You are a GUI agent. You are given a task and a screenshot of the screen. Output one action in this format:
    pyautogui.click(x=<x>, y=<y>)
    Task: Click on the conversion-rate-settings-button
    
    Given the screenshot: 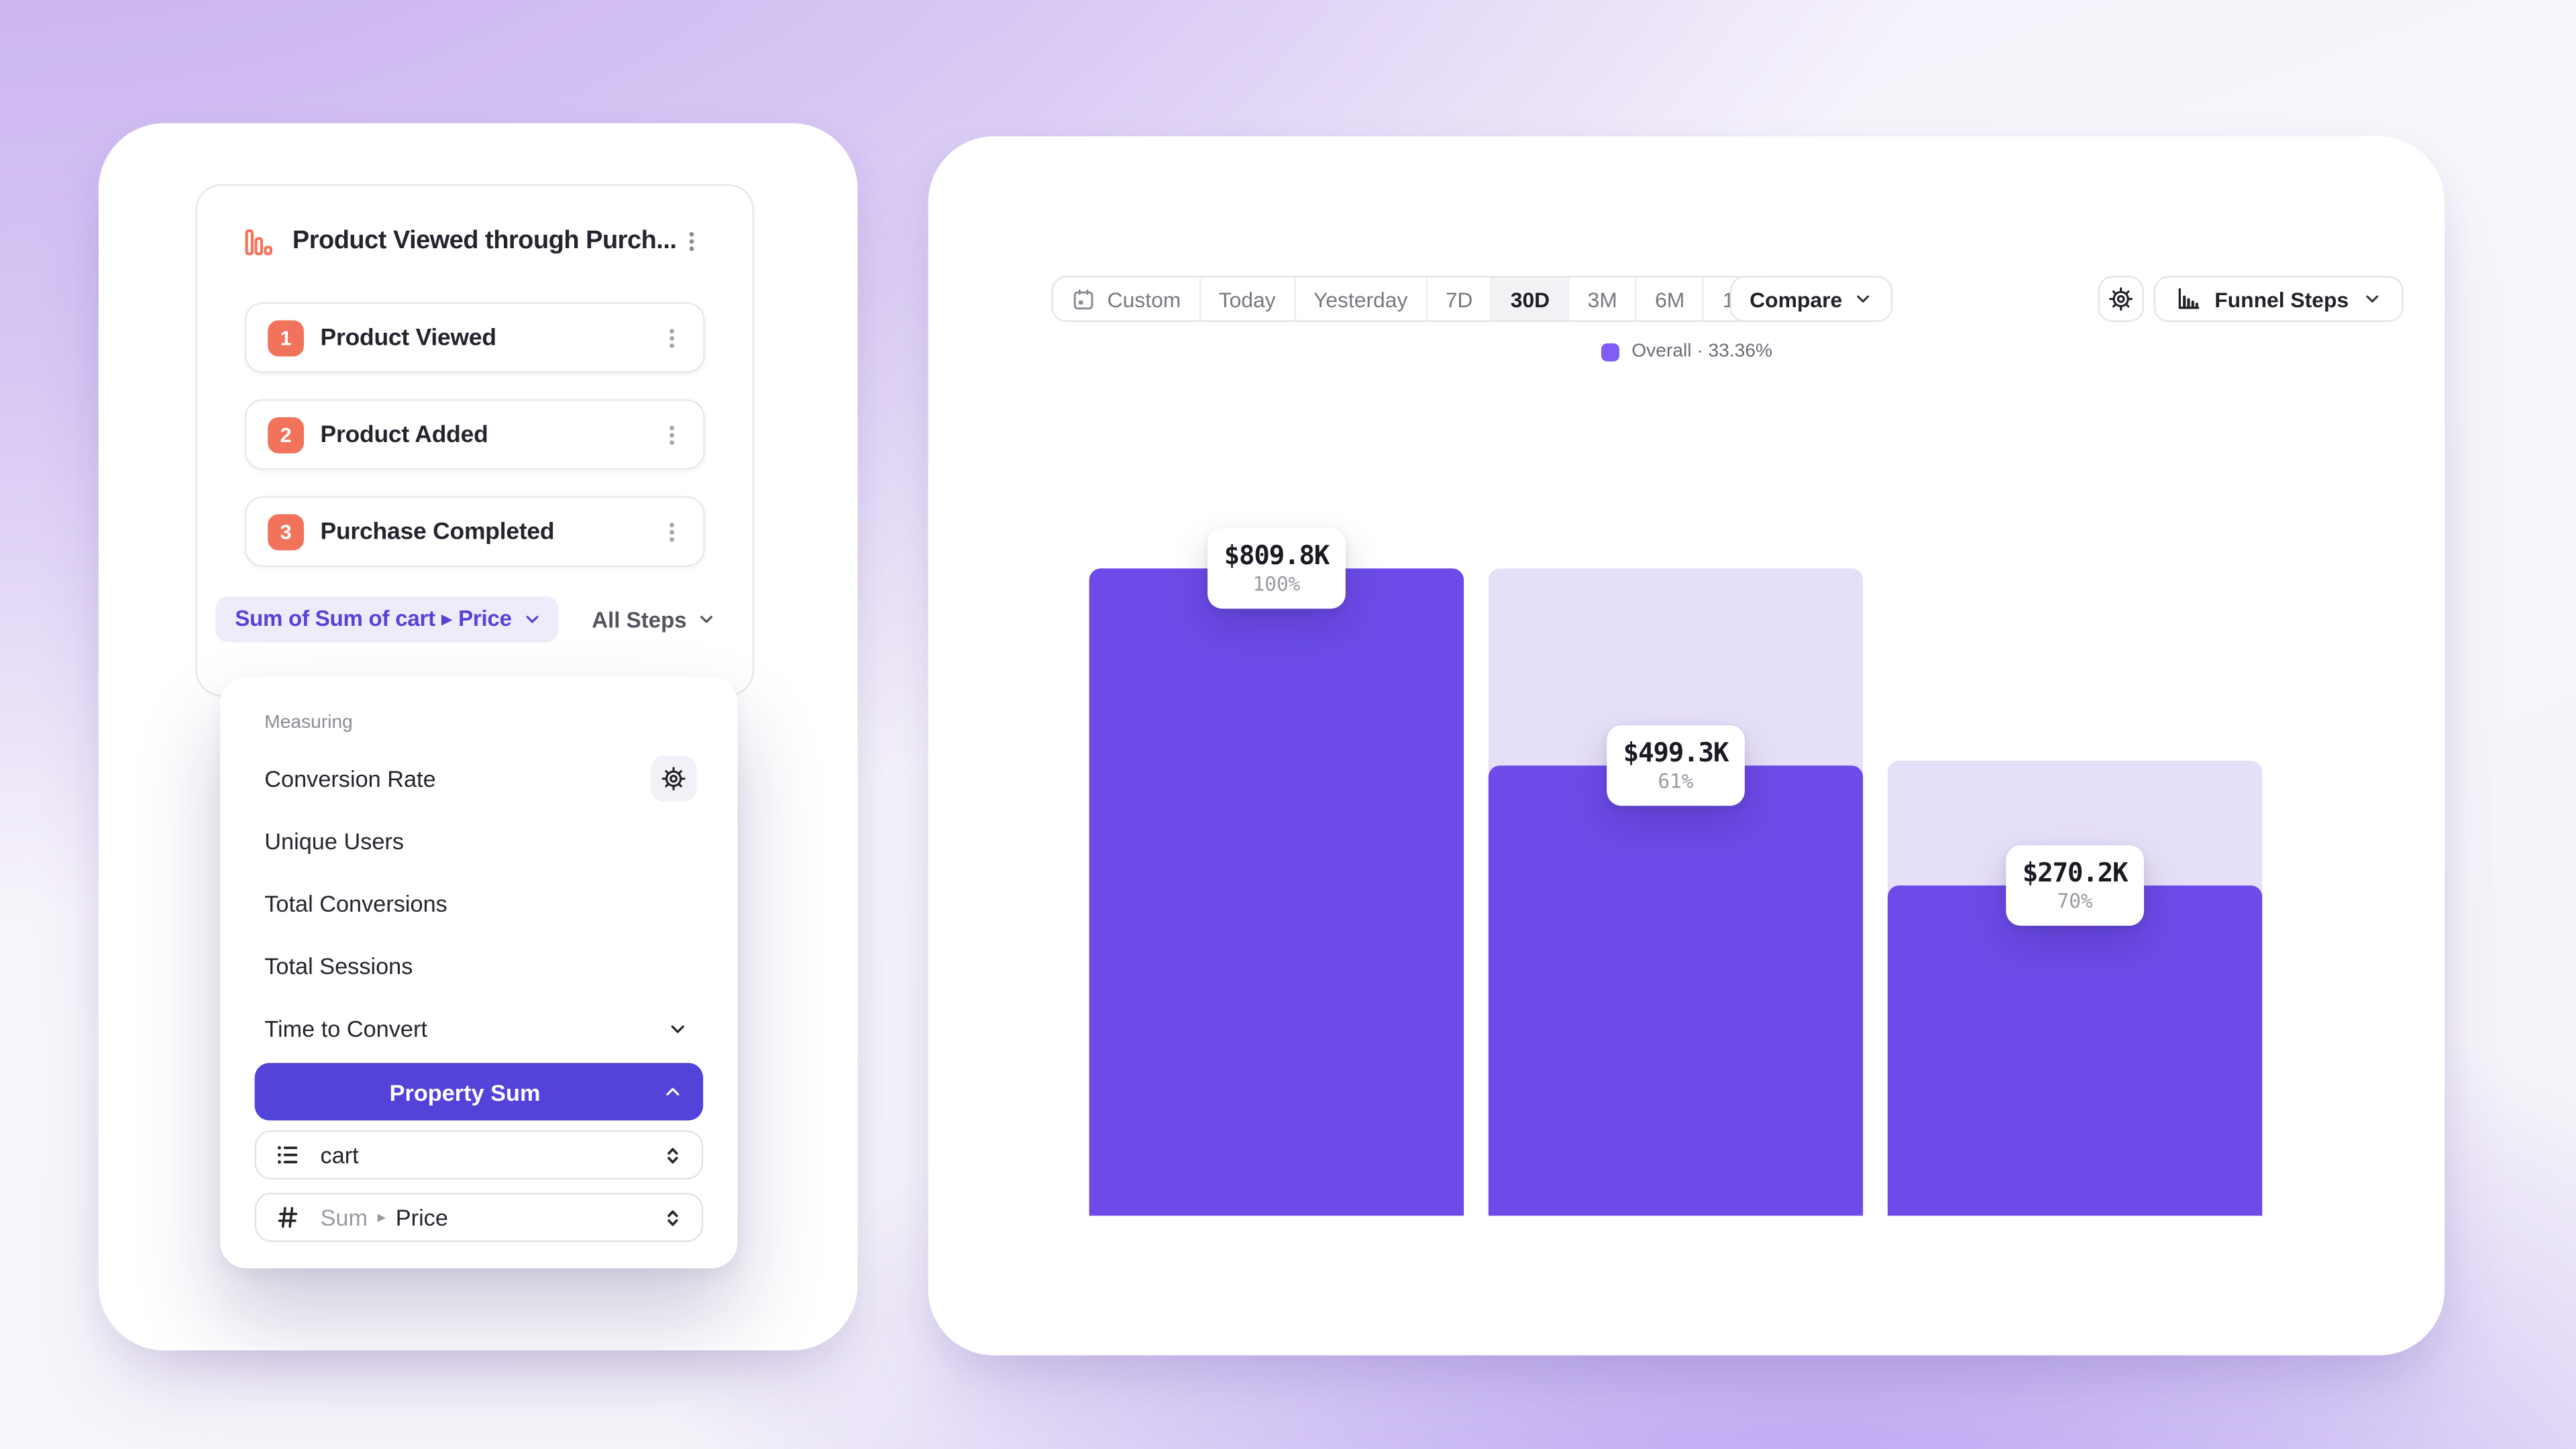 What is the action you would take?
    pyautogui.click(x=673, y=778)
    